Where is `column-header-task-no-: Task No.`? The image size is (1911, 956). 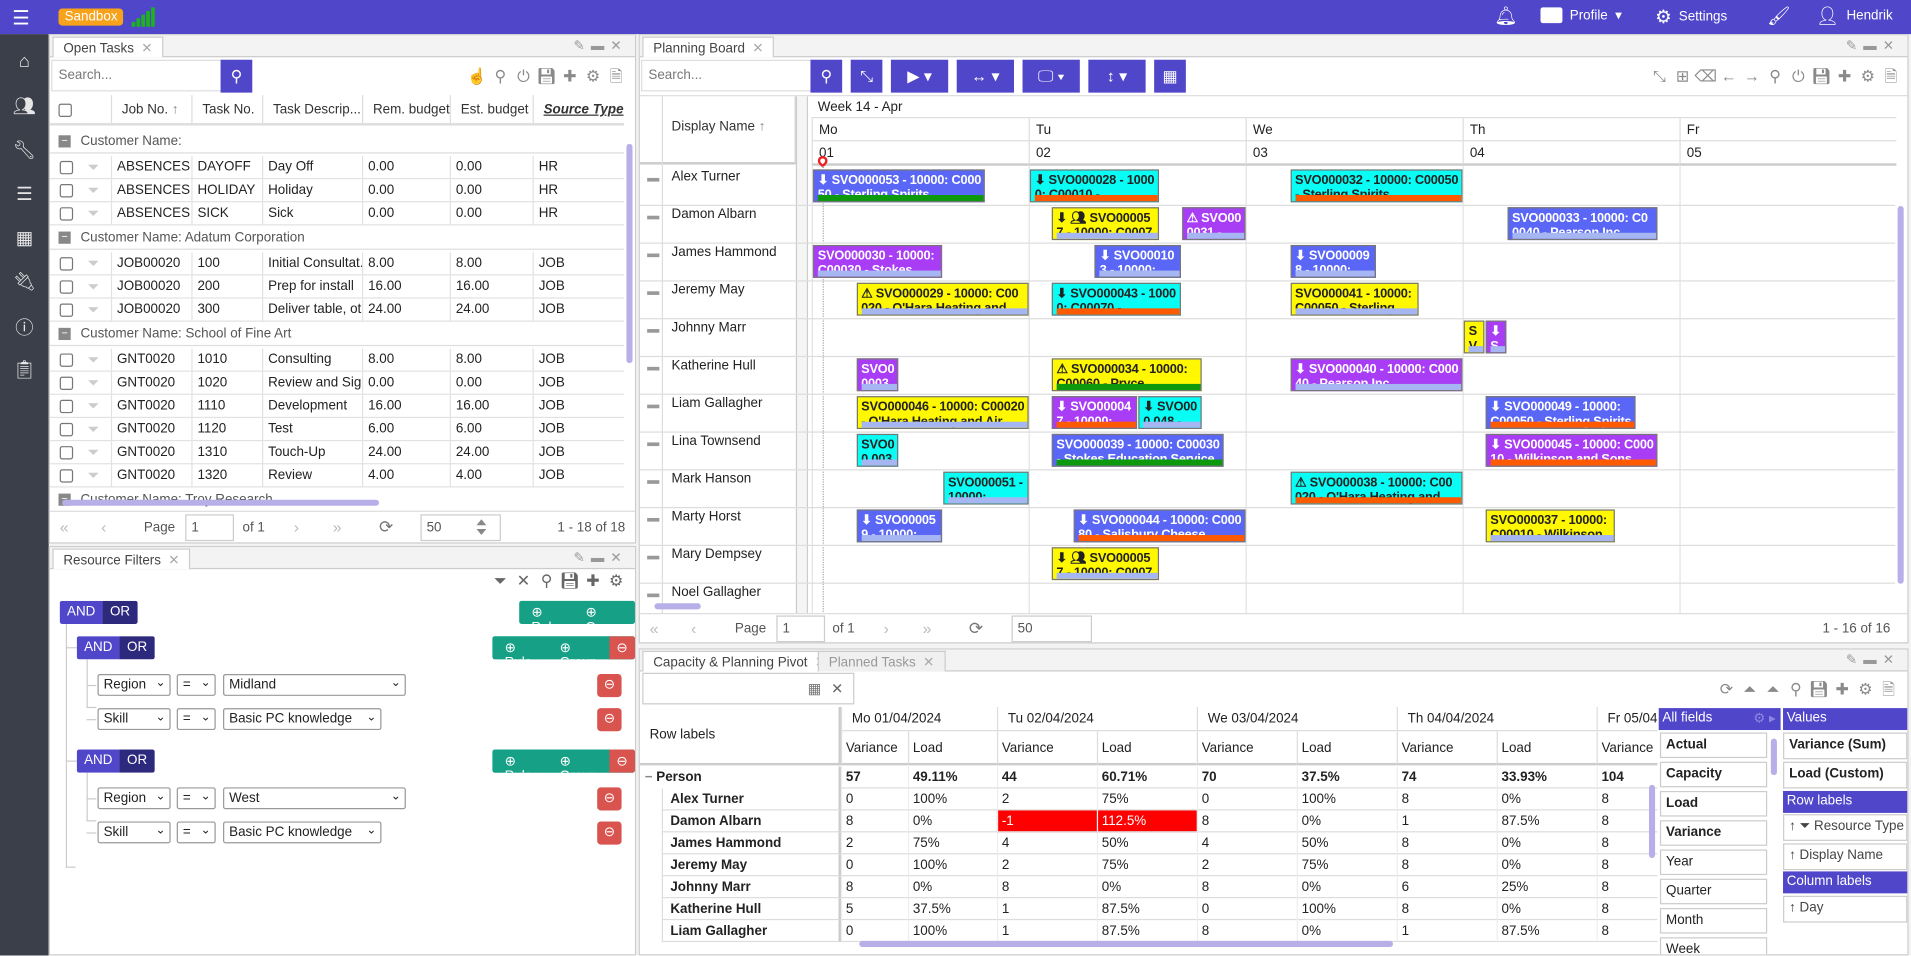
column-header-task-no-: Task No. is located at coordinates (226, 110).